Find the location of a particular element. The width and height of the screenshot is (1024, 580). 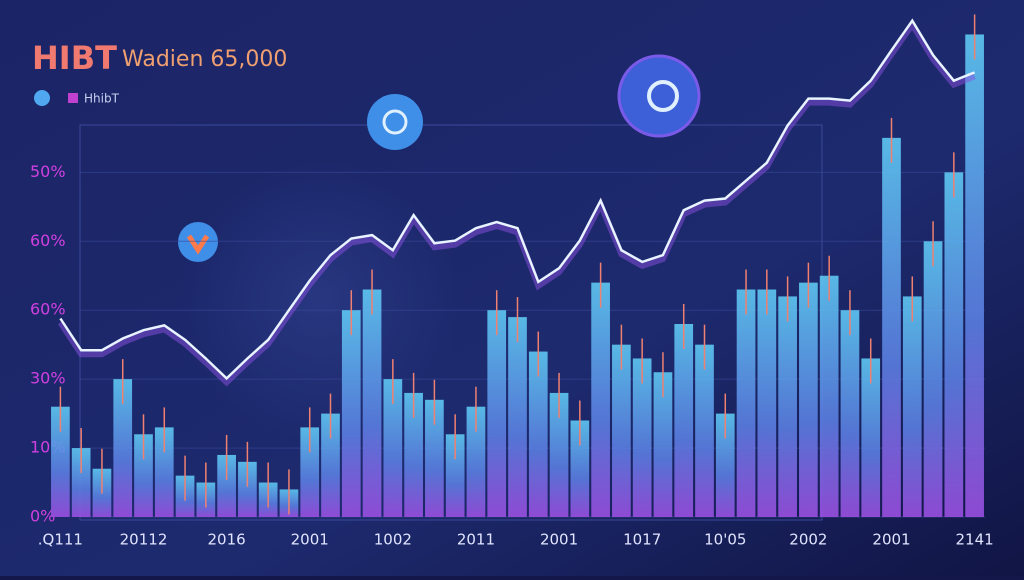

x-tick-label: 2002 is located at coordinates (808, 540).